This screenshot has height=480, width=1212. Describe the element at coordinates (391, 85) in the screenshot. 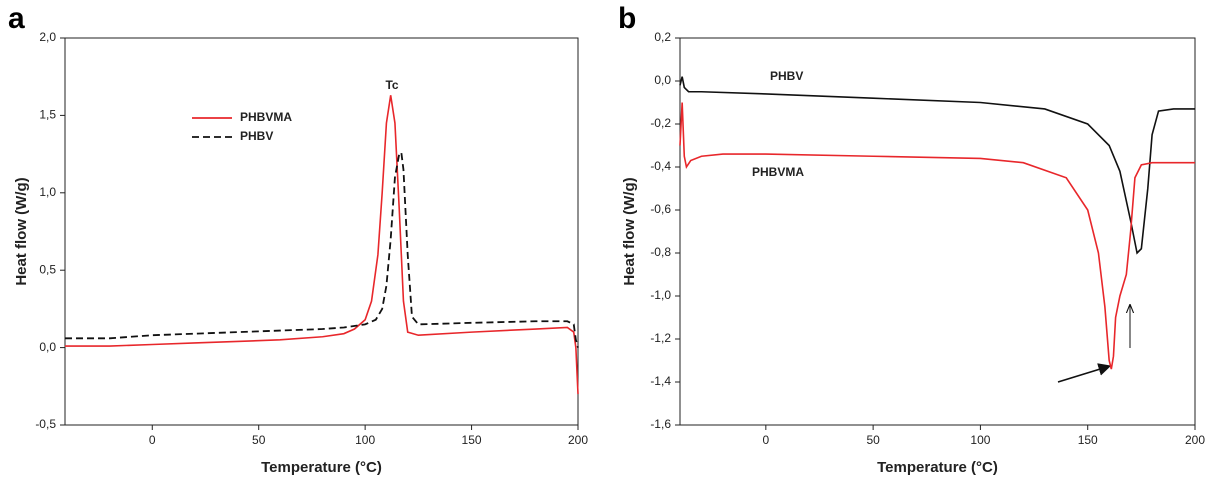

I see `annotation: Tc` at that location.